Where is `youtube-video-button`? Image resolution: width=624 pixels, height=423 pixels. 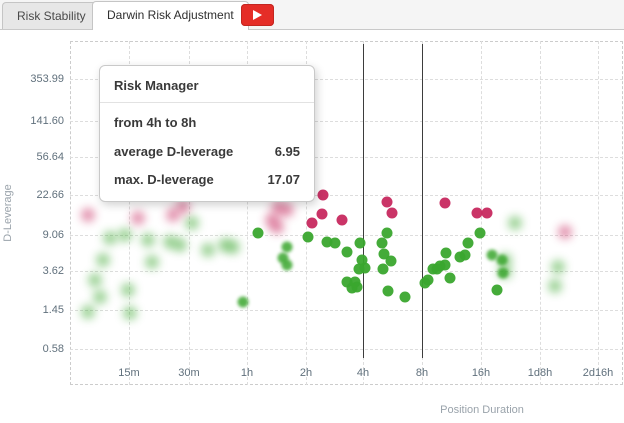
youtube-video-button is located at coordinates (257, 15).